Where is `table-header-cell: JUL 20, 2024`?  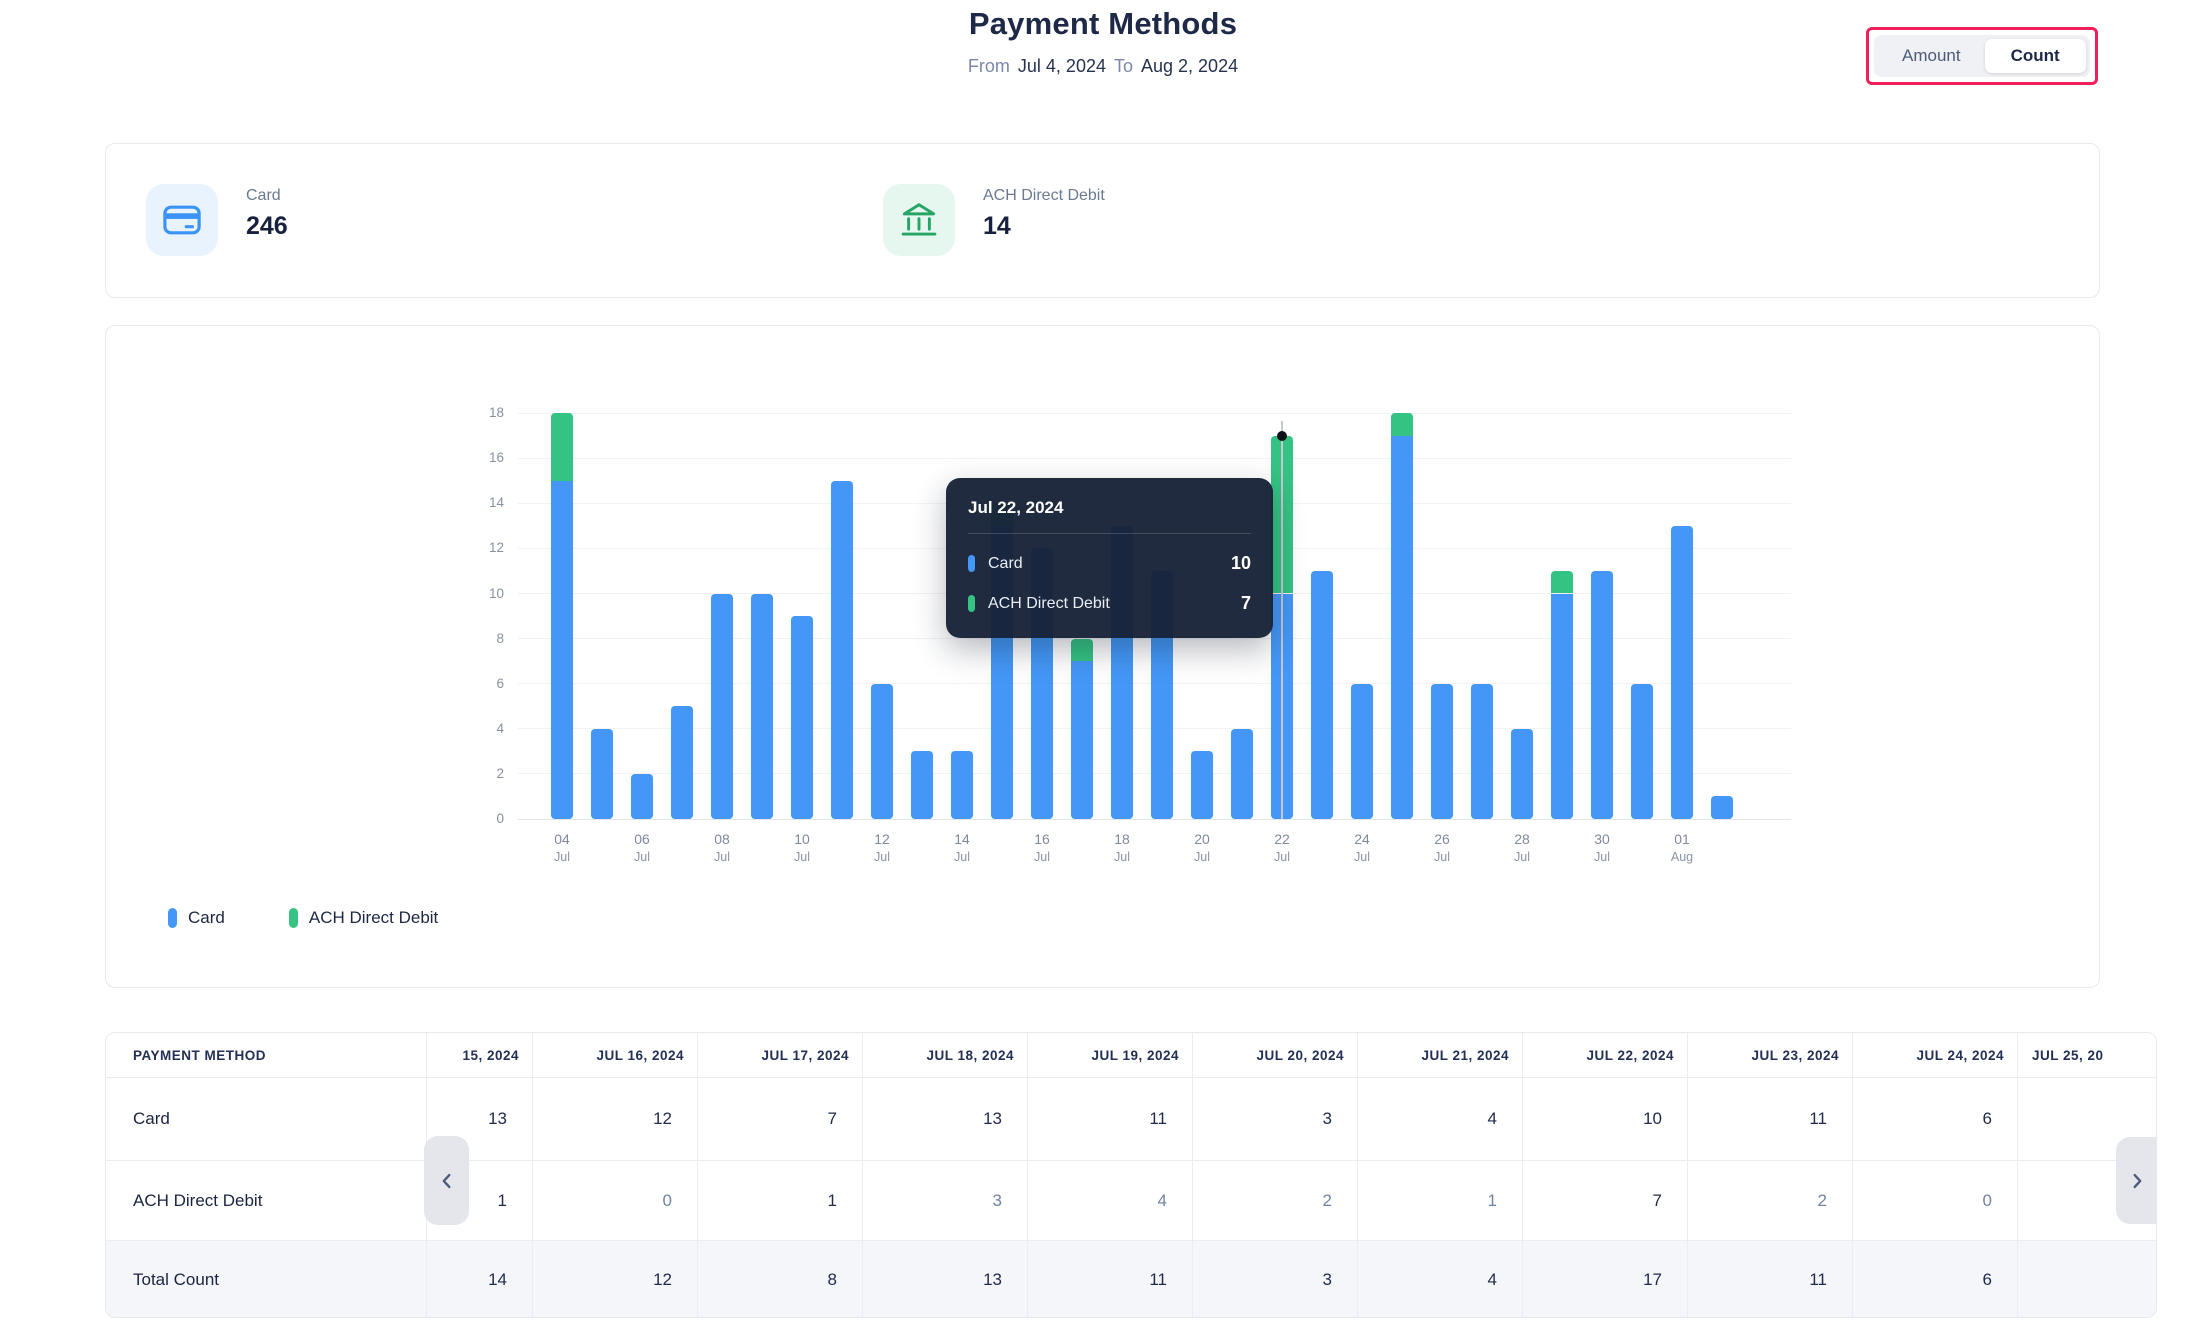
table-header-cell: JUL 20, 2024 is located at coordinates (1275, 1055).